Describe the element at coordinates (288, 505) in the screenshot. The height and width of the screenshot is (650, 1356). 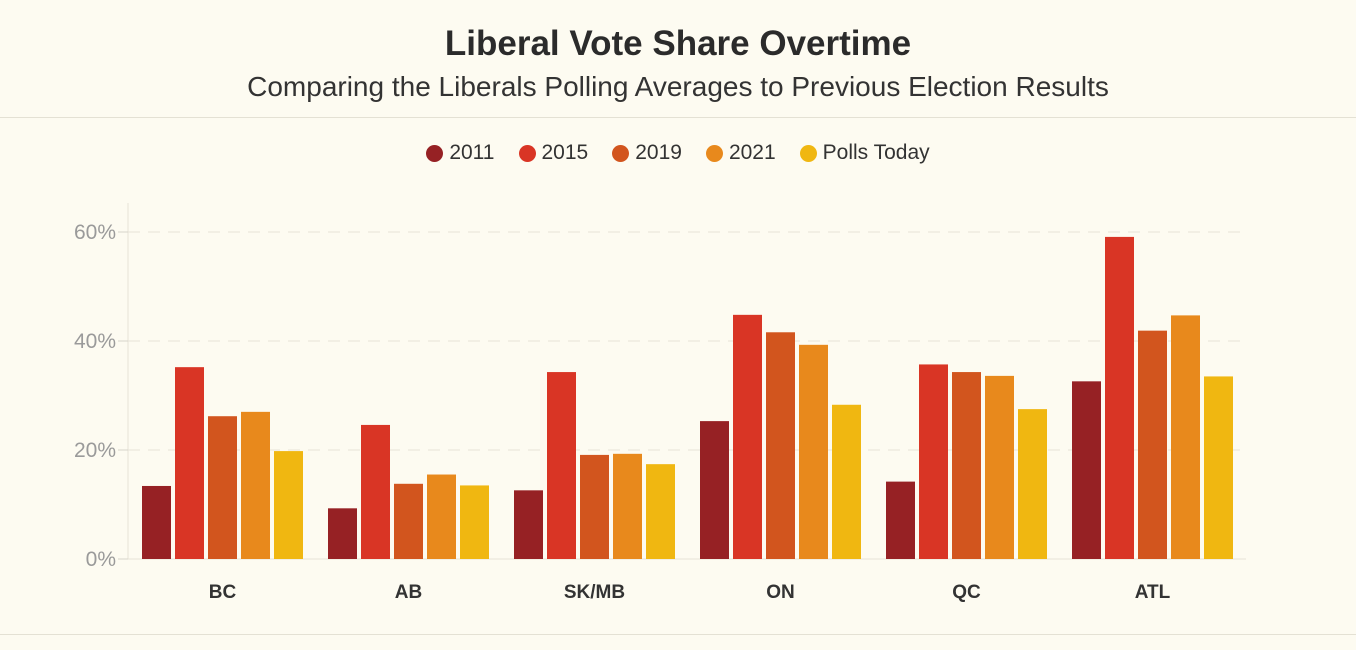
I see `bar-bc-polls-today` at that location.